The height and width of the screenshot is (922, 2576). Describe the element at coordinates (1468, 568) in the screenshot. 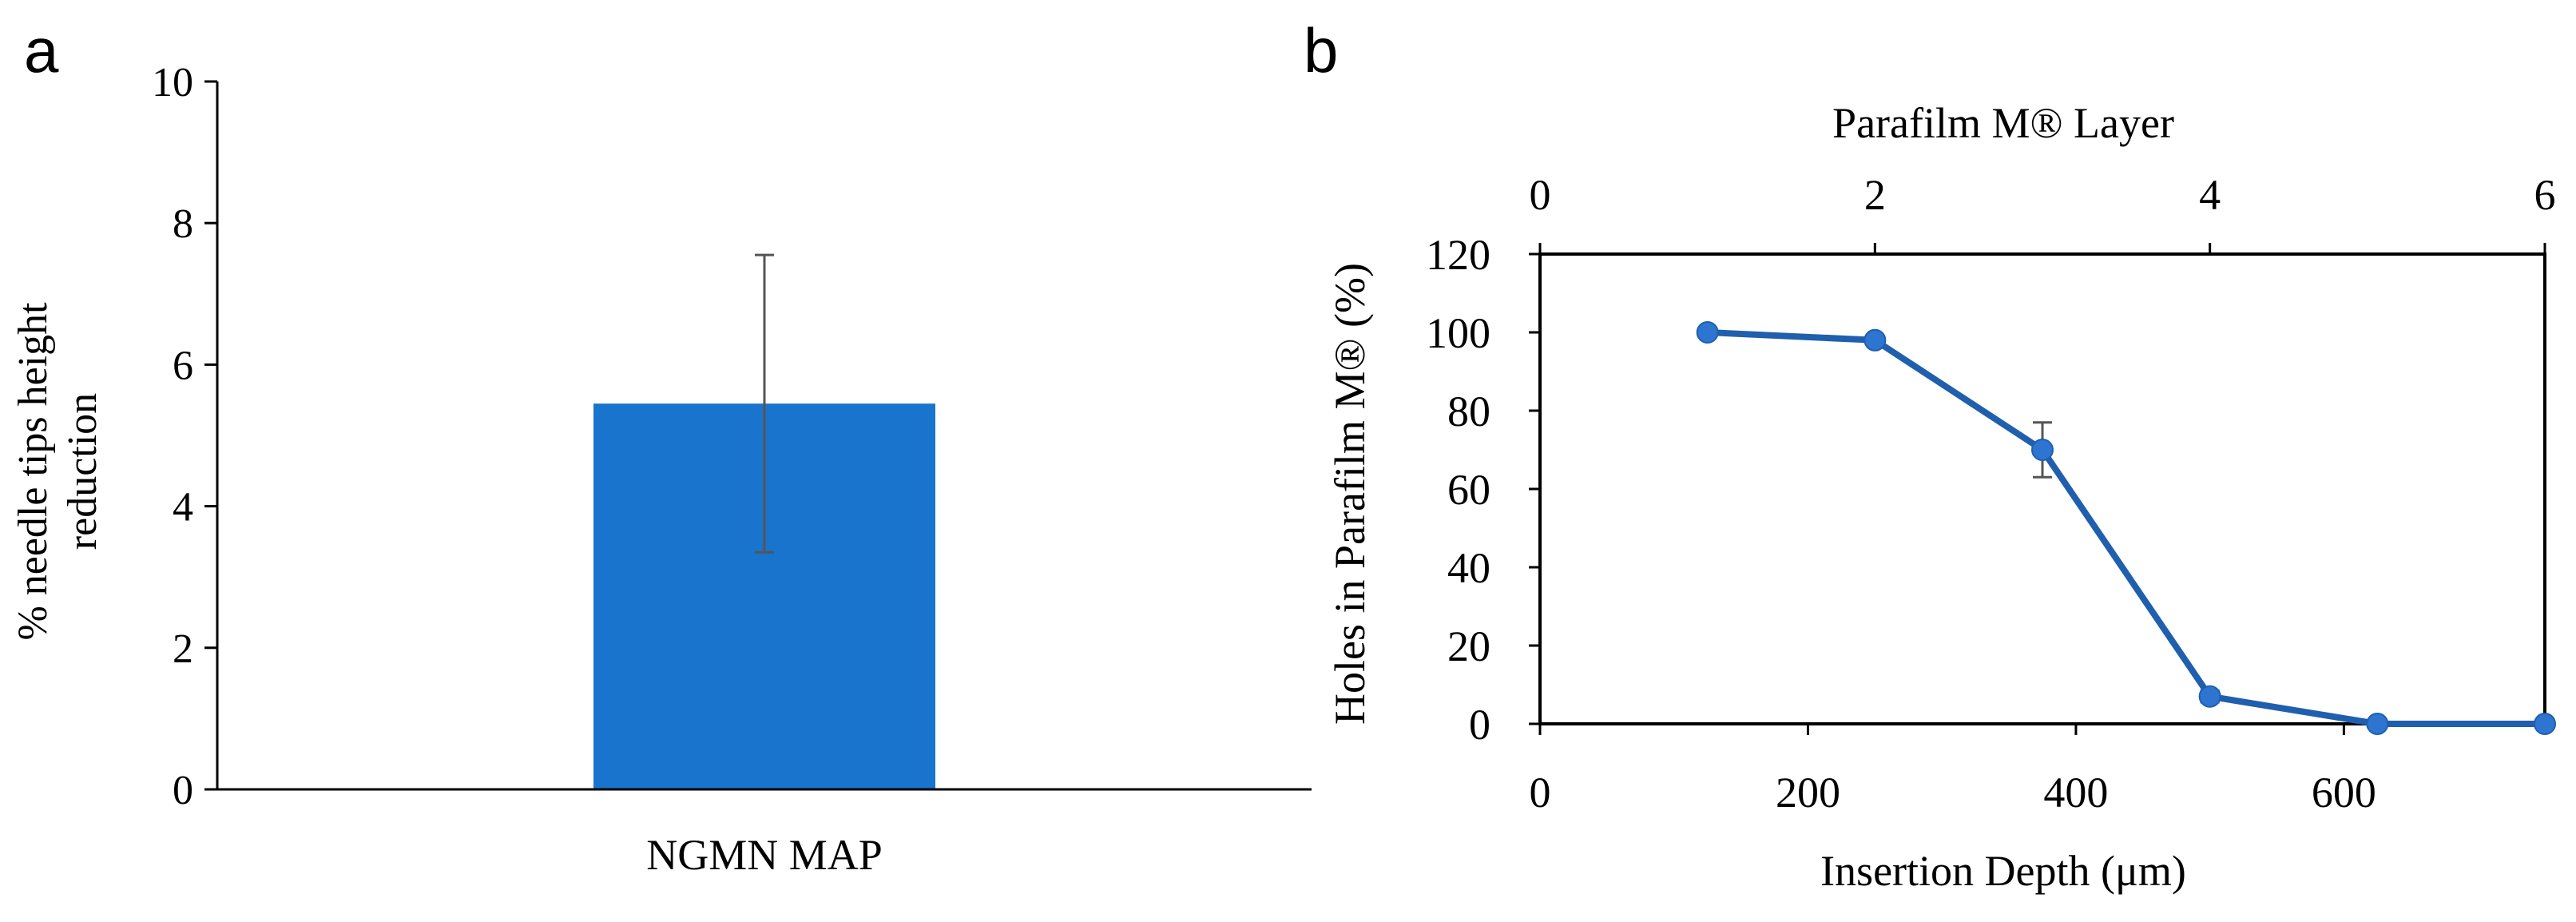

I see `panel-b-y-tick-label: 40` at that location.